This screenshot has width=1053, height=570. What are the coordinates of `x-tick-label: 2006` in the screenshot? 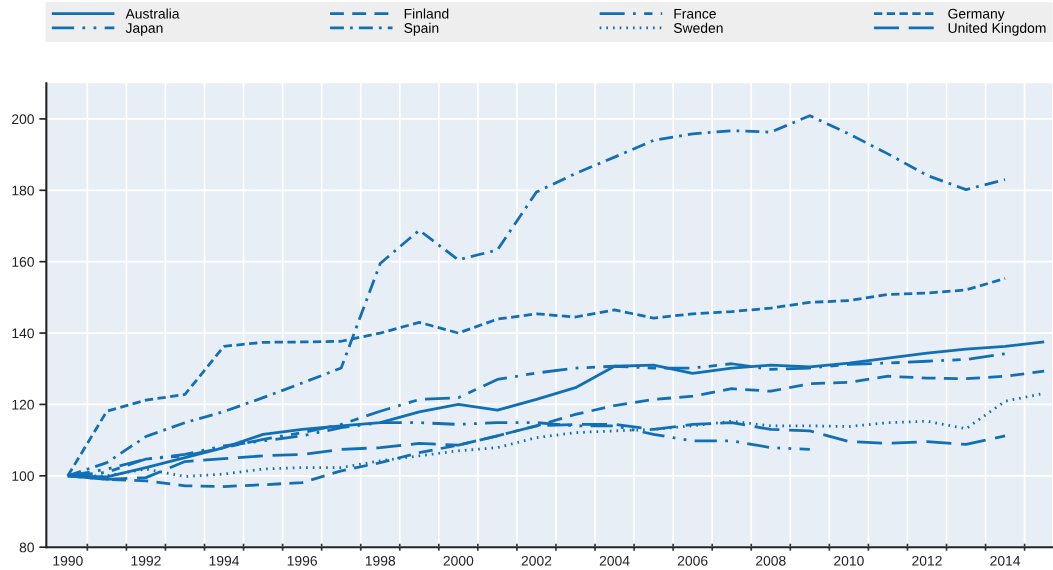 It's located at (692, 560).